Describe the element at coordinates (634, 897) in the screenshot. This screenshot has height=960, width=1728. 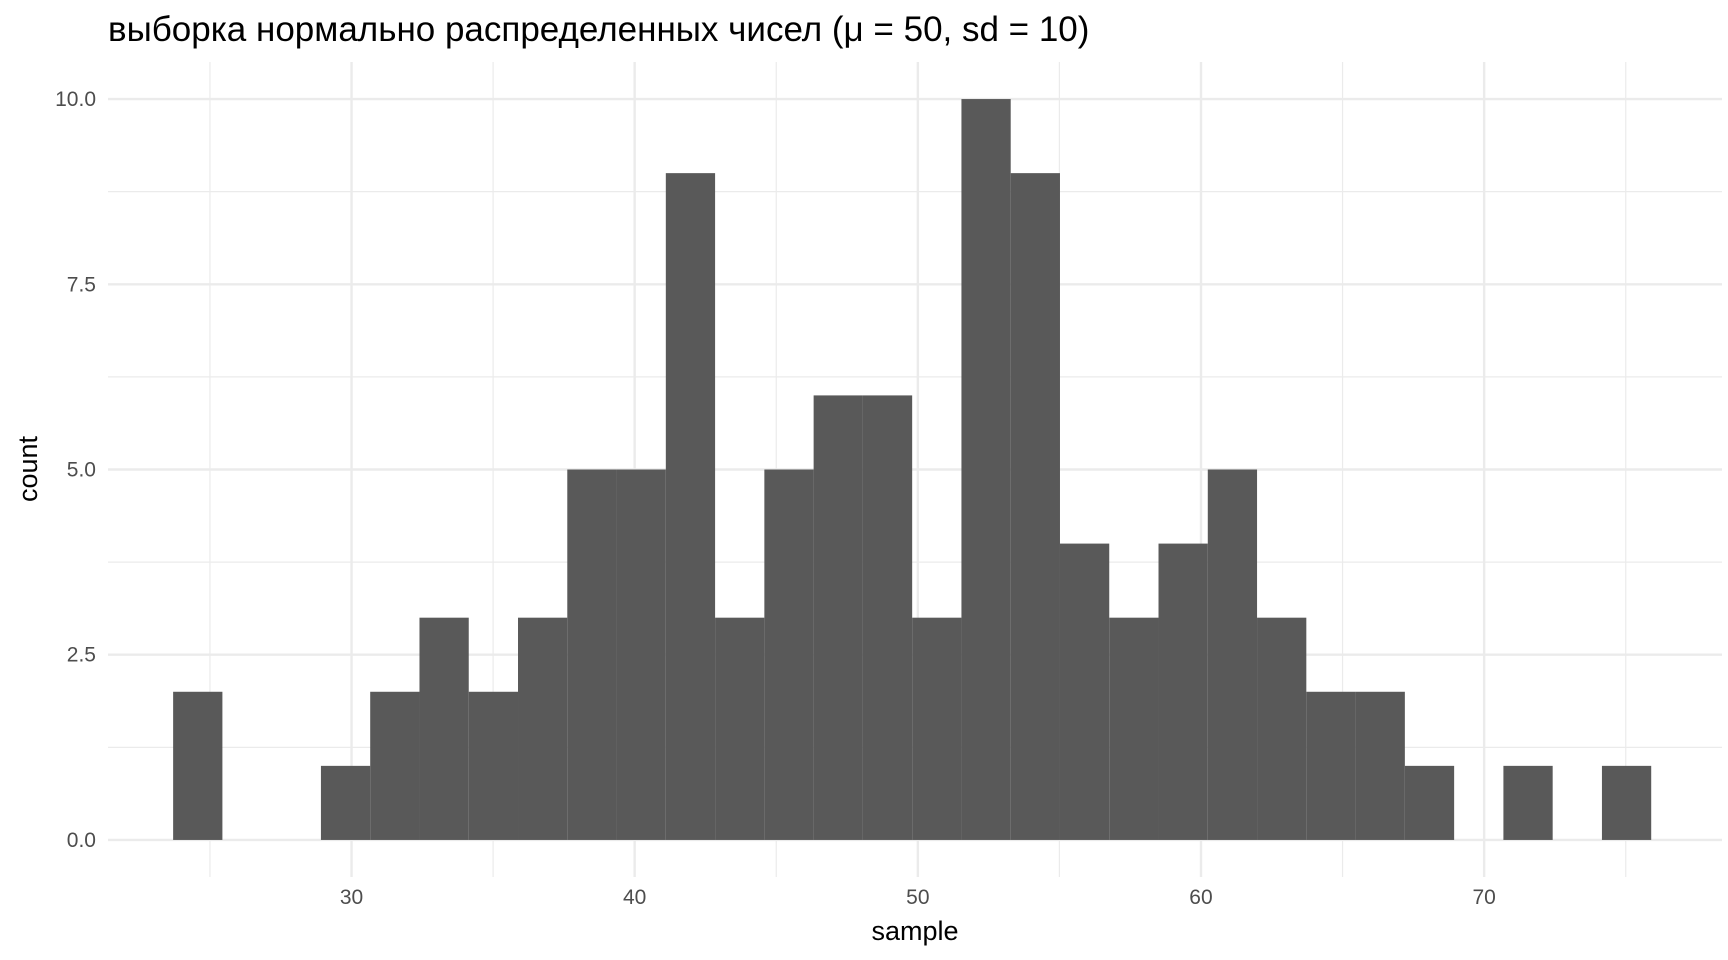
I see `x-tick-label: 40` at that location.